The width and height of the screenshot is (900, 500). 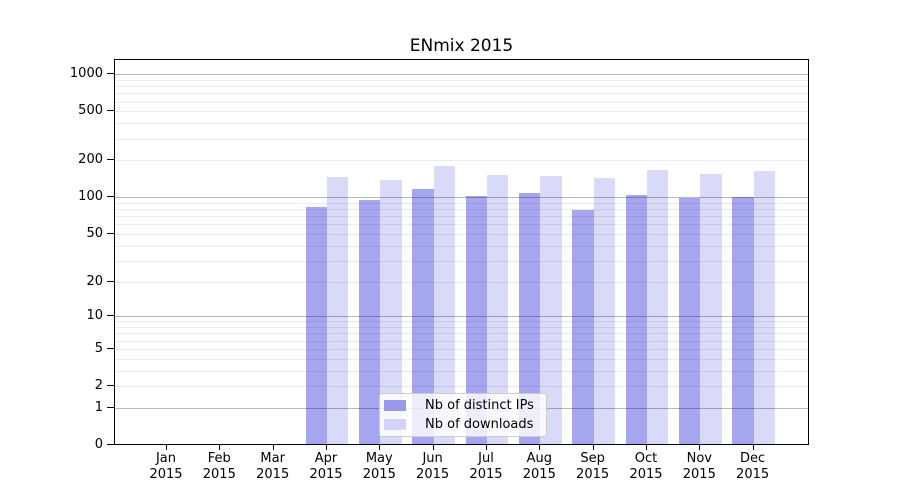 I want to click on bar-downloads-sep, so click(x=604, y=310).